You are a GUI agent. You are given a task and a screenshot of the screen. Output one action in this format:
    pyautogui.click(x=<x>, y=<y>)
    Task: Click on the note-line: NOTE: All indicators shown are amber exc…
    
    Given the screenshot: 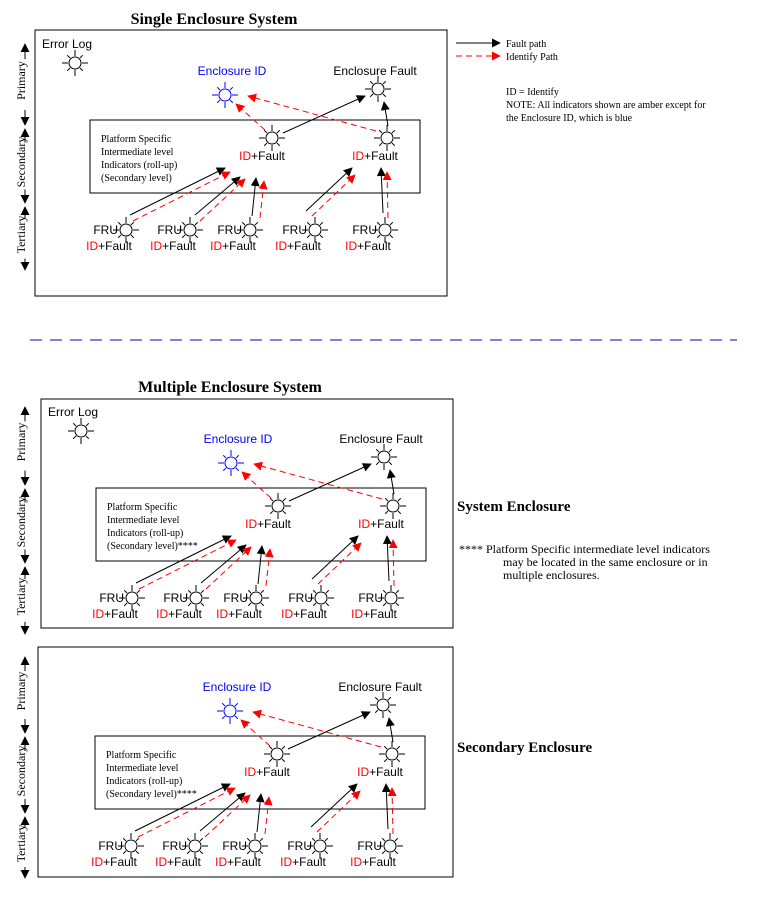 What is the action you would take?
    pyautogui.click(x=606, y=105)
    